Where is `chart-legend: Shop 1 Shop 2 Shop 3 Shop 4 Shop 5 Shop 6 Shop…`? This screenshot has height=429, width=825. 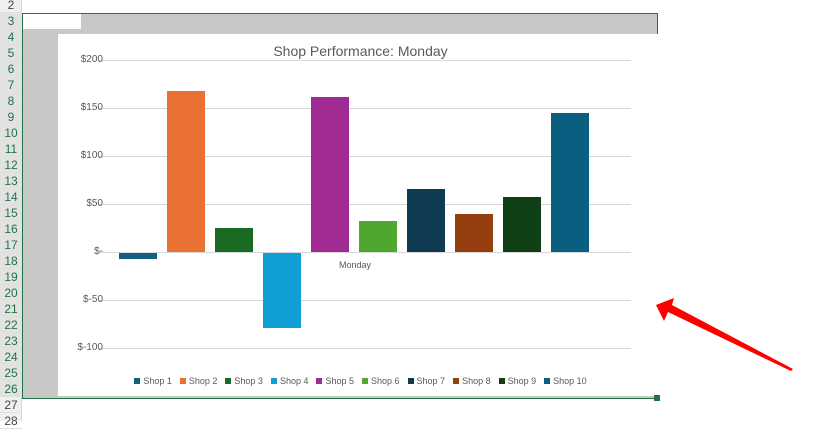 chart-legend: Shop 1 Shop 2 Shop 3 Shop 4 Shop 5 Shop 6 Shop… is located at coordinates (360, 381).